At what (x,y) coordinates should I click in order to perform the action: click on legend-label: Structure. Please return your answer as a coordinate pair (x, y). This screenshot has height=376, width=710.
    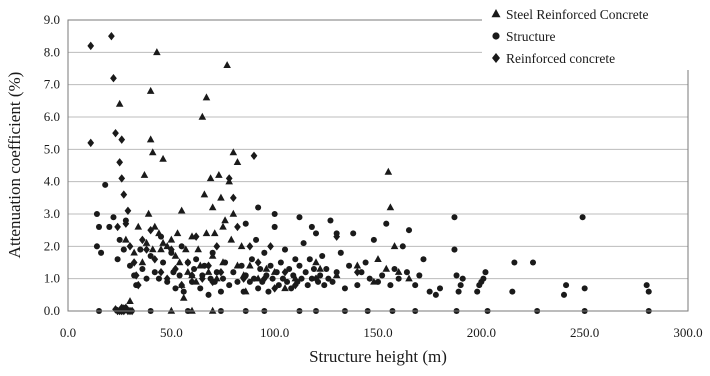
    Looking at the image, I should click on (531, 36).